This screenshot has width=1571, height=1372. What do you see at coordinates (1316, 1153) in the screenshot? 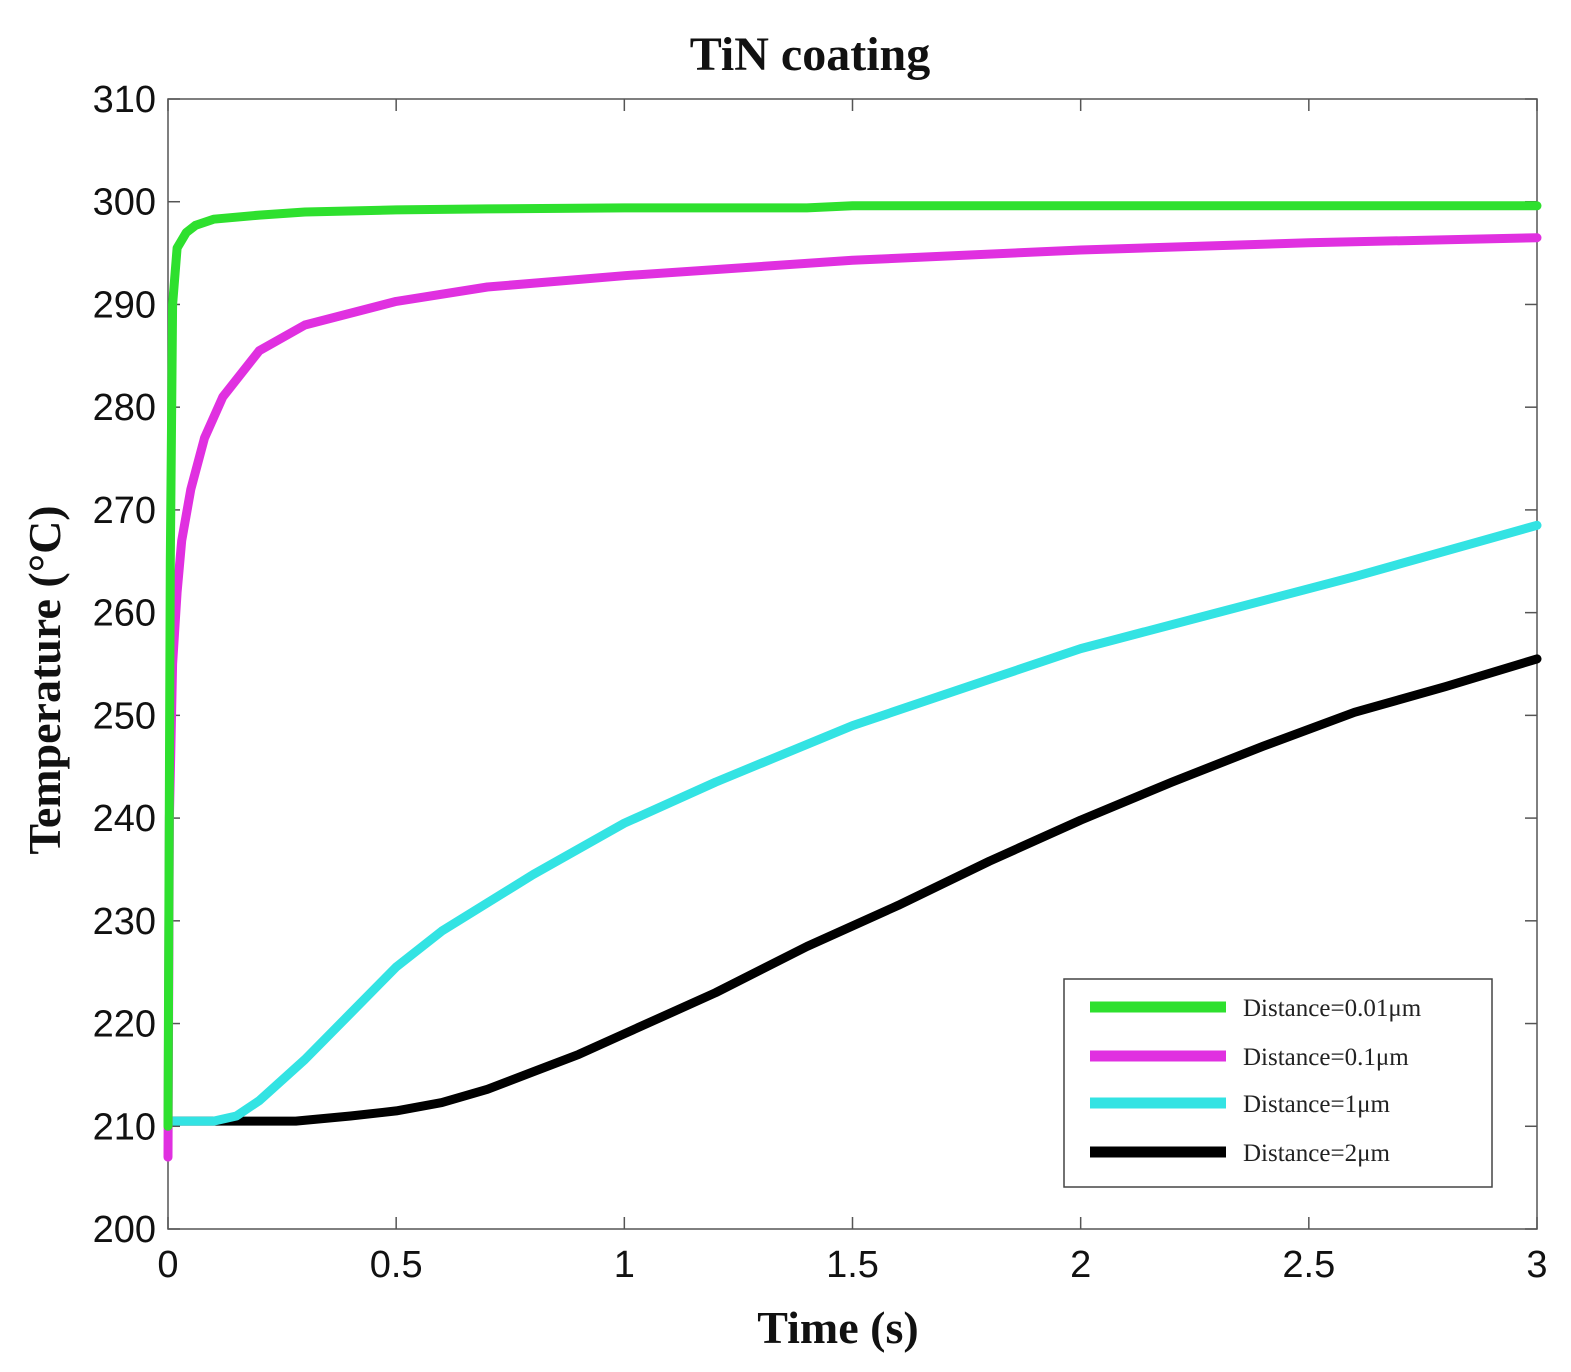
I see `legend-label: Distance=2μm` at bounding box center [1316, 1153].